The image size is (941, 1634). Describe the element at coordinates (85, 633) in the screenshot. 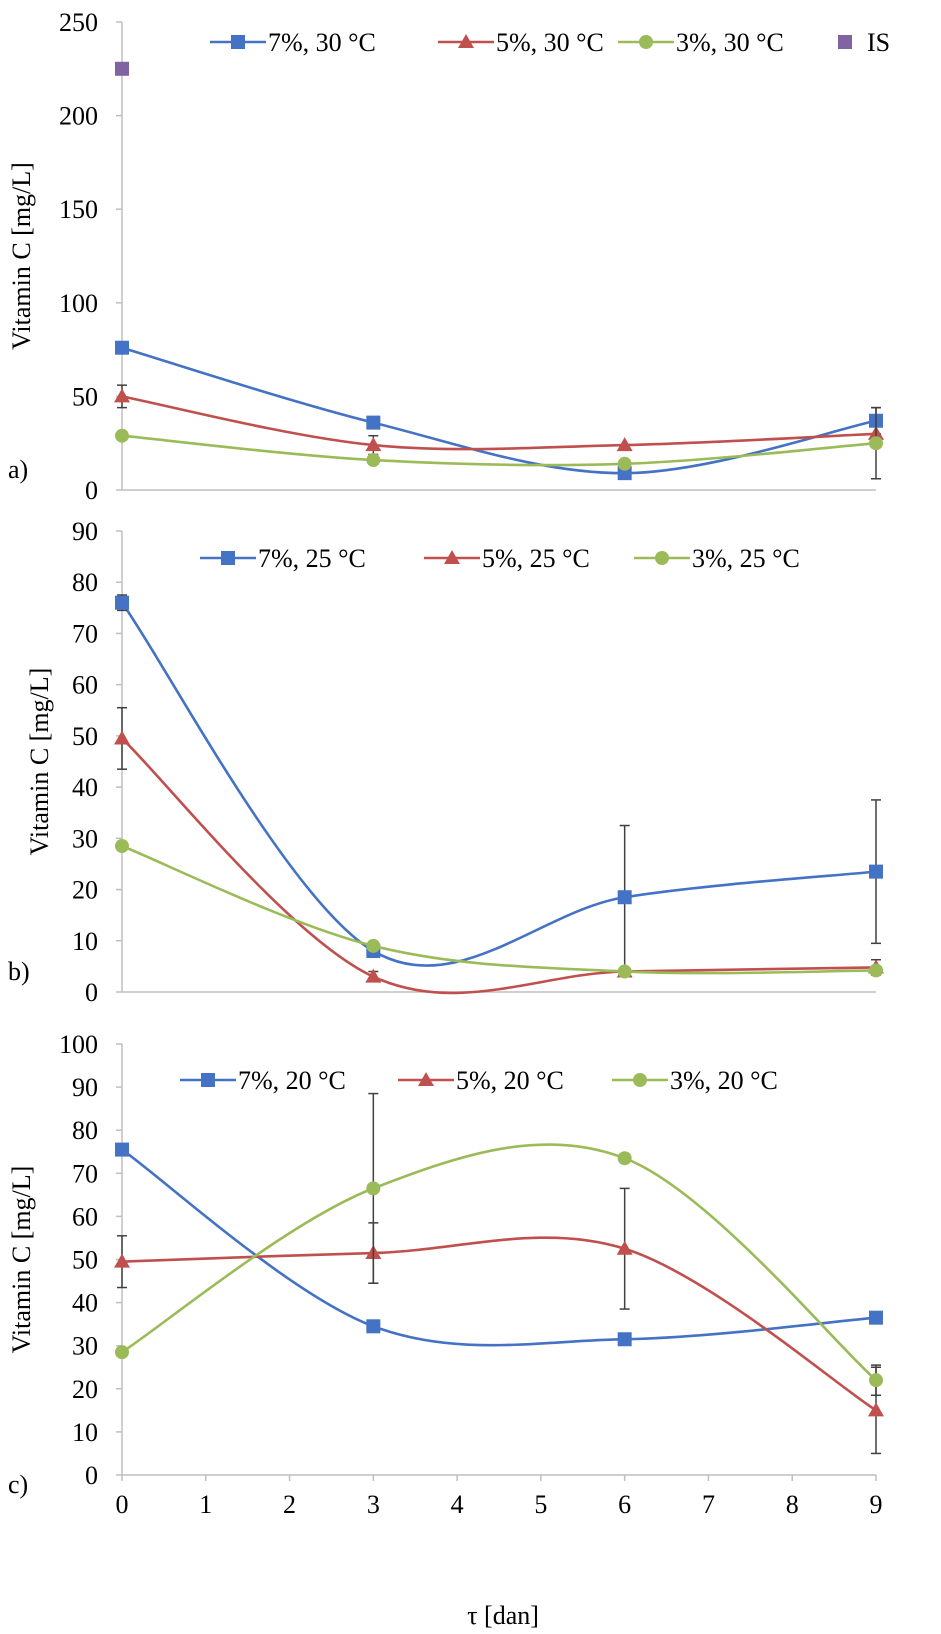

I see `y-tick-label: 70` at that location.